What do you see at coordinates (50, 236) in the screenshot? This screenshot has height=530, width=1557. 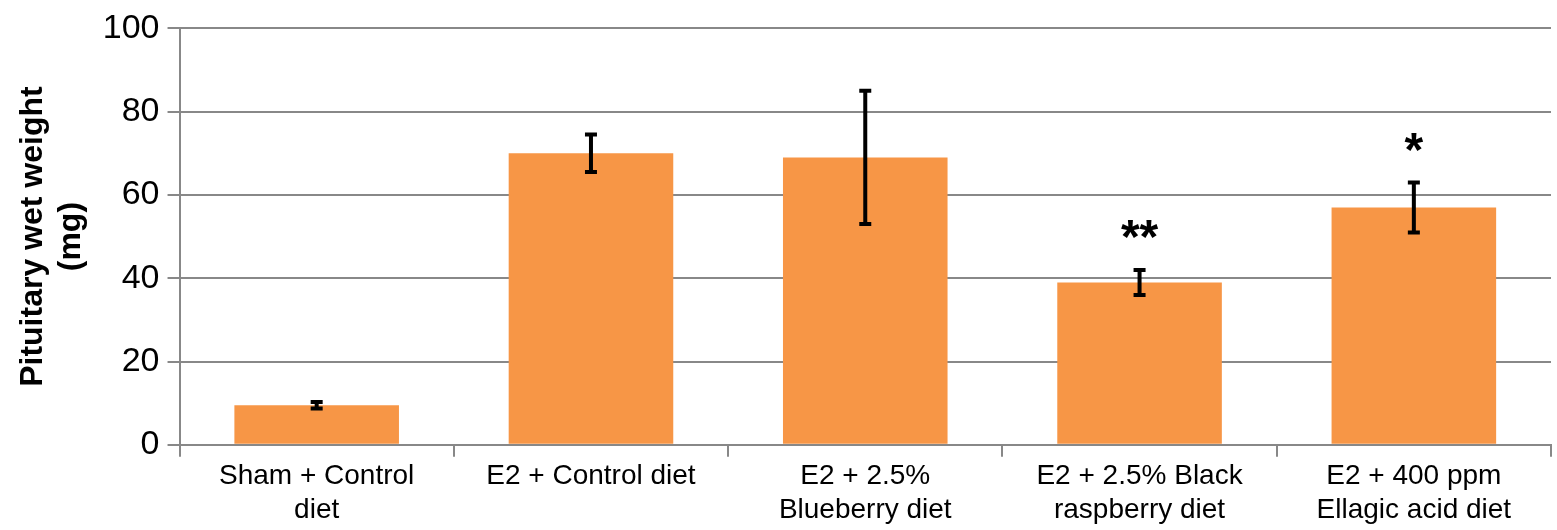 I see `y-axis-title: Pituitary wet weight (mg)` at bounding box center [50, 236].